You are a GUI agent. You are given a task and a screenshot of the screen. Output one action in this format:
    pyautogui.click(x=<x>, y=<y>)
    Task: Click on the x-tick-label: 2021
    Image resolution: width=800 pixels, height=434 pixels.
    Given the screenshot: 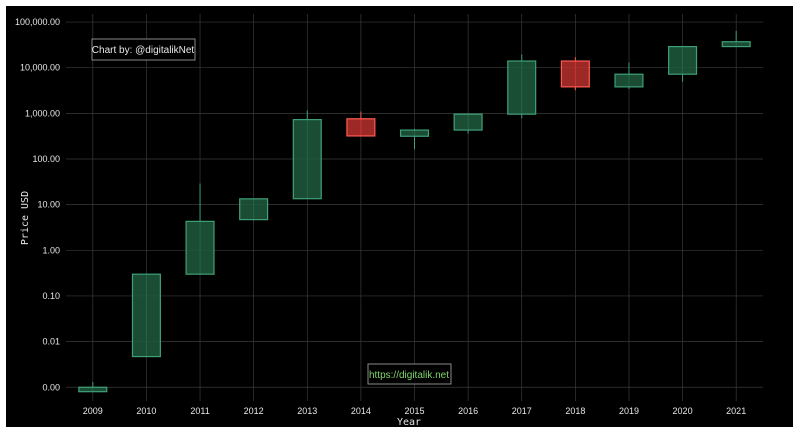 What is the action you would take?
    pyautogui.click(x=736, y=411)
    